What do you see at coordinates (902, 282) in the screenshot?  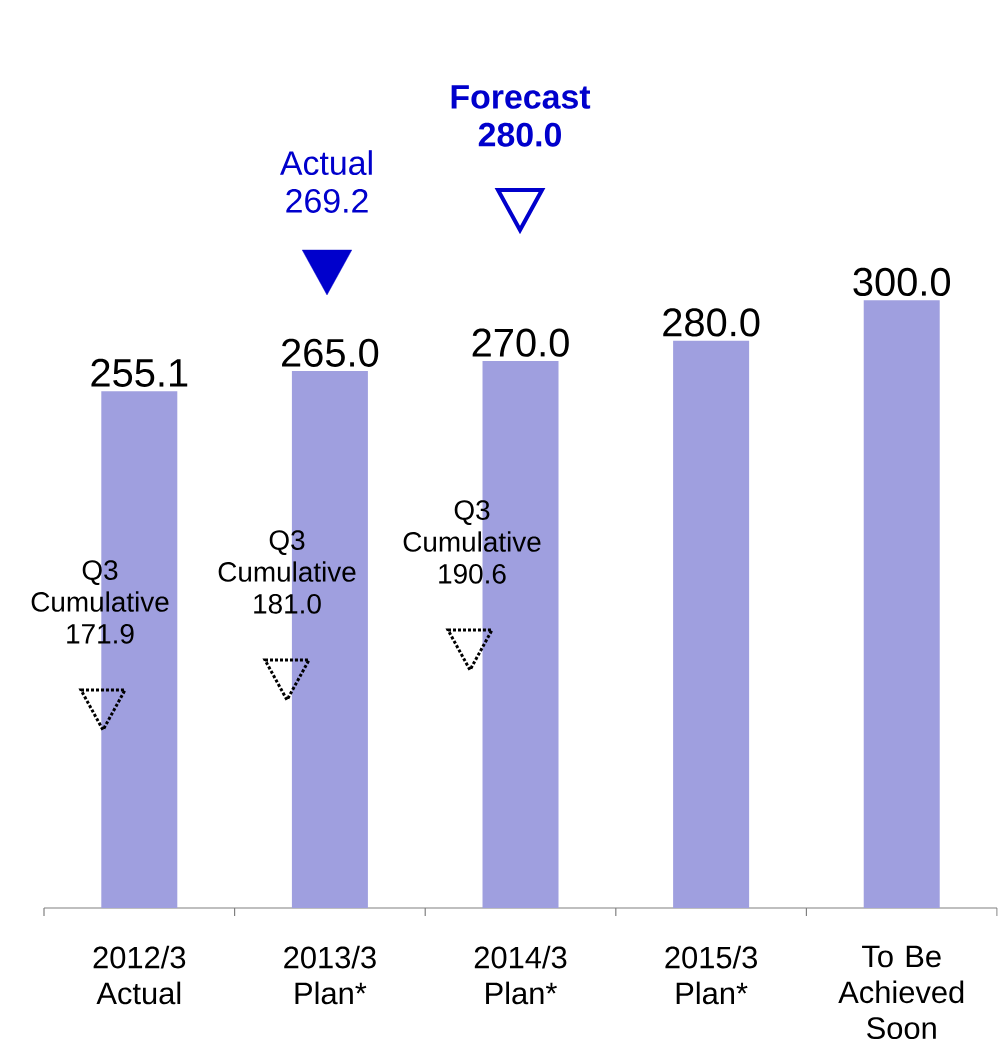 I see `data-label: 300.0` at bounding box center [902, 282].